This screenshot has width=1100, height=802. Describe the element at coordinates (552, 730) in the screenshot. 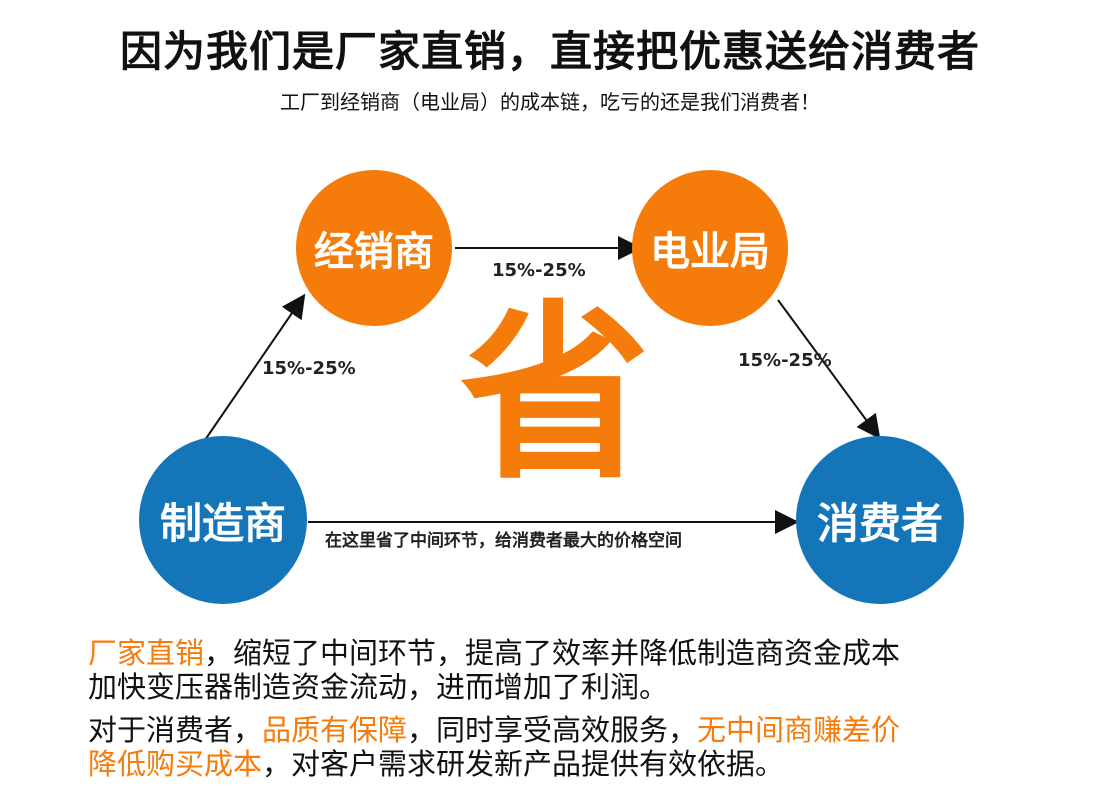

I see `text: ，同时享受高效服务，` at that location.